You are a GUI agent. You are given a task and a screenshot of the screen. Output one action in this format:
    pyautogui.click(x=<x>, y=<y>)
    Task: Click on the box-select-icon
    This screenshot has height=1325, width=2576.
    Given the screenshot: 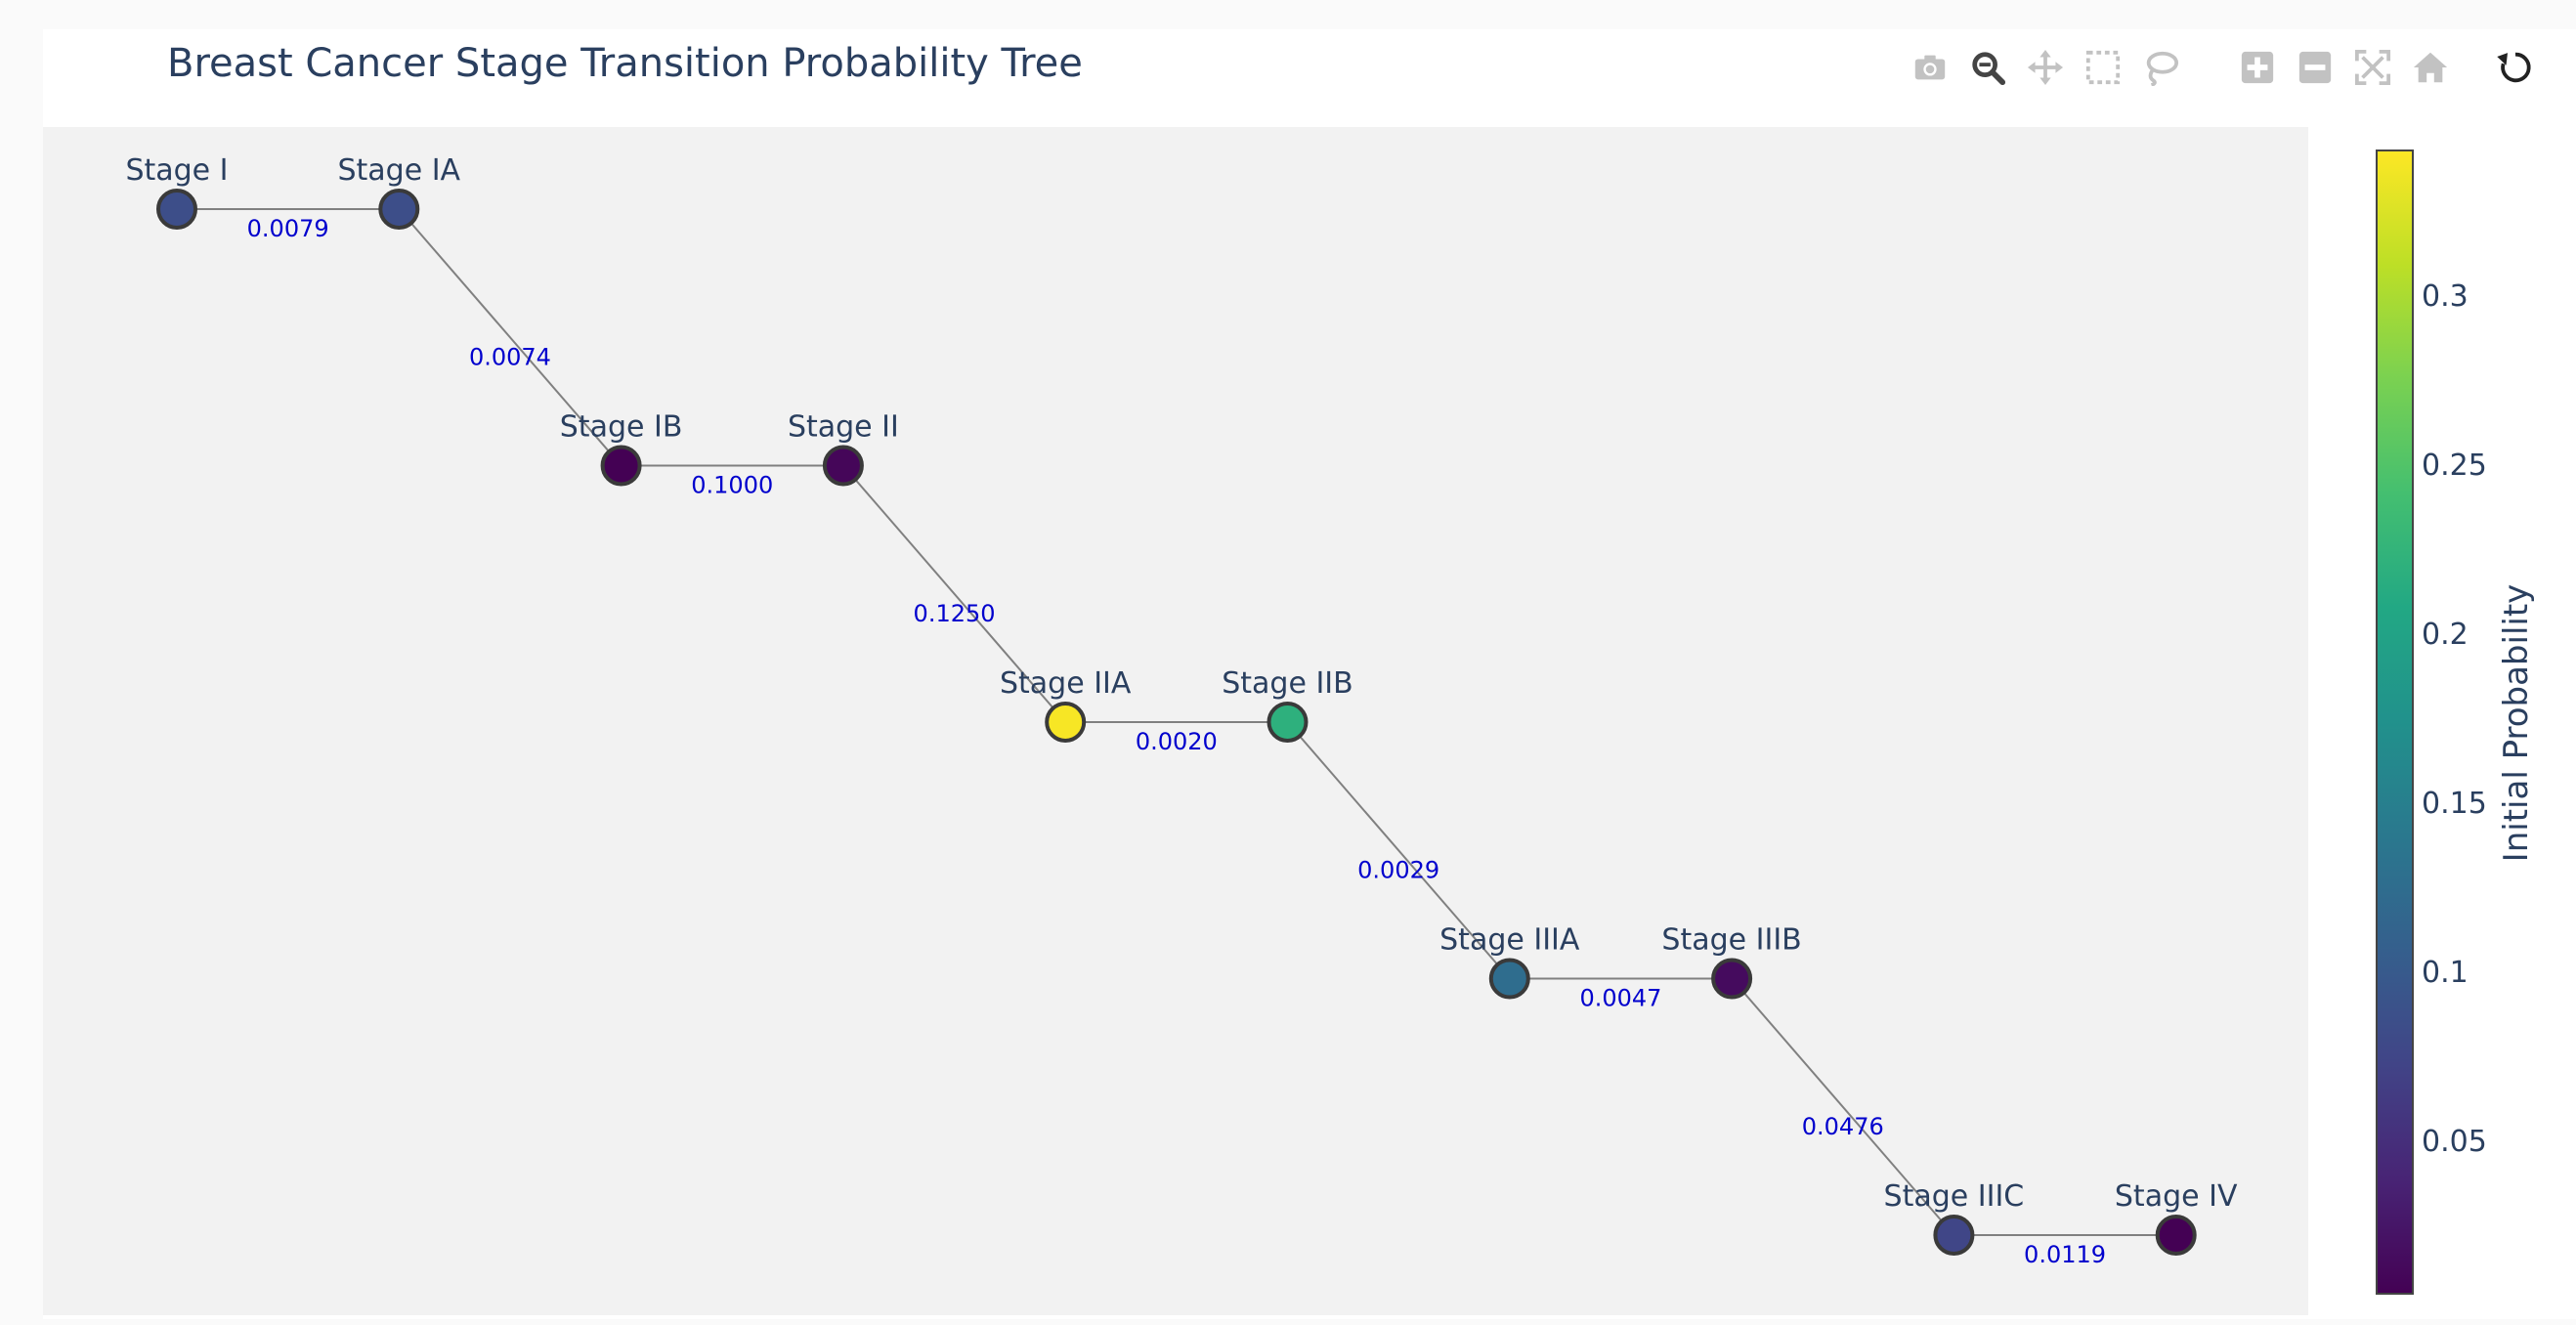 What is the action you would take?
    pyautogui.click(x=2103, y=68)
    